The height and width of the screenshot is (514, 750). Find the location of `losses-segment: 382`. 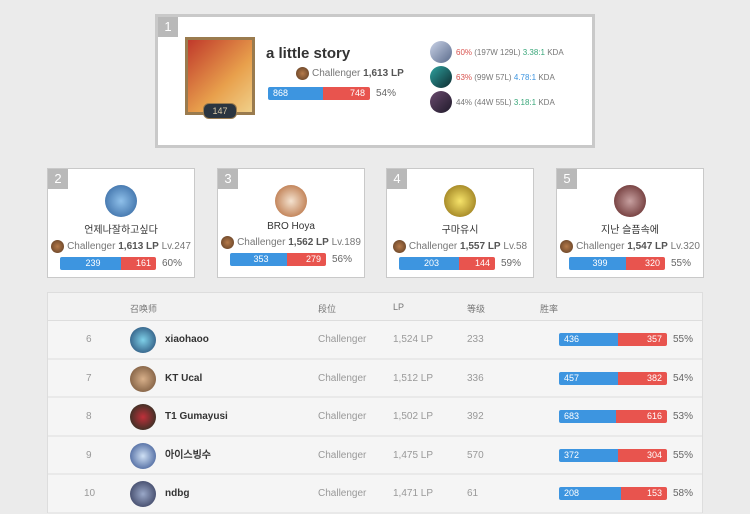

losses-segment: 382 is located at coordinates (642, 378).